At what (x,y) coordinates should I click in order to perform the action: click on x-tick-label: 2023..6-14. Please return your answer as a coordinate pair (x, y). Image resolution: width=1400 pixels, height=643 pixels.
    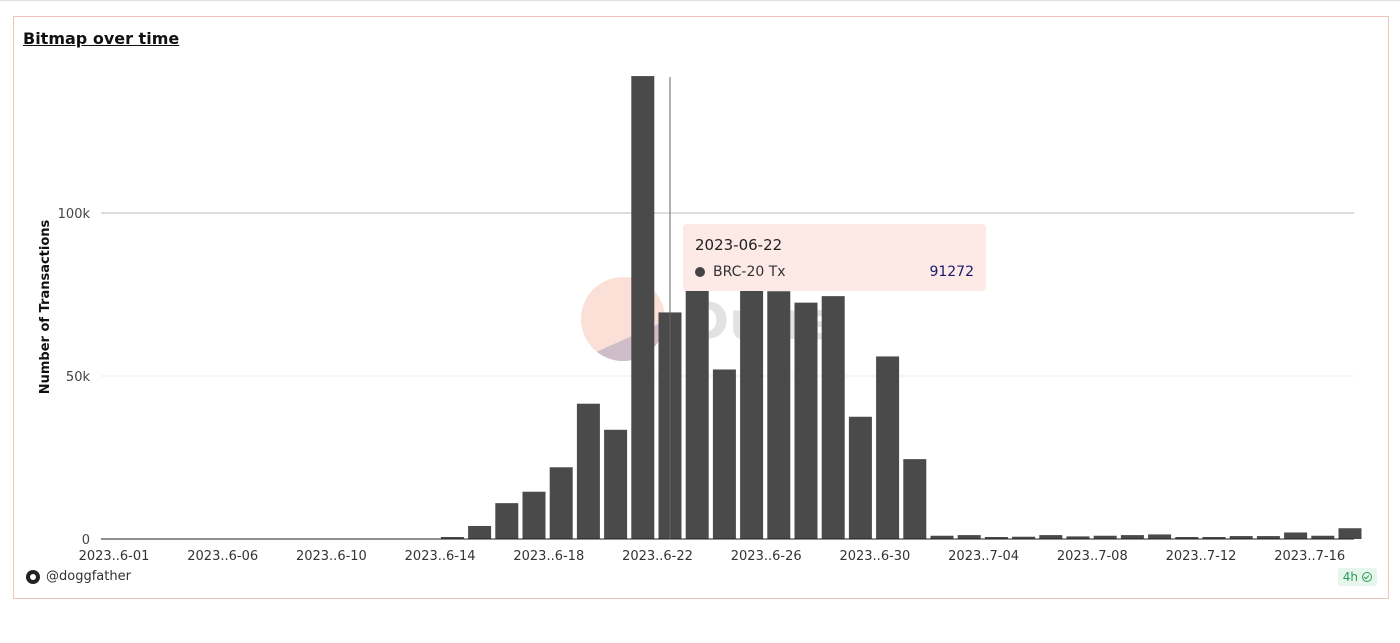
    Looking at the image, I should click on (440, 556).